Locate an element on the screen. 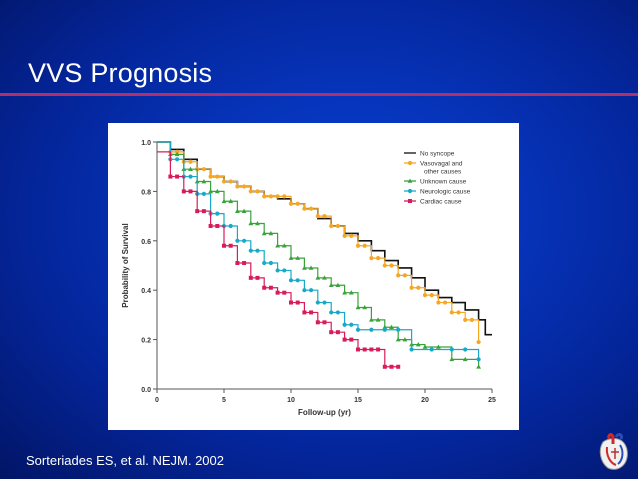 This screenshot has width=638, height=479. y-tick-label: 0.6 is located at coordinates (146, 242).